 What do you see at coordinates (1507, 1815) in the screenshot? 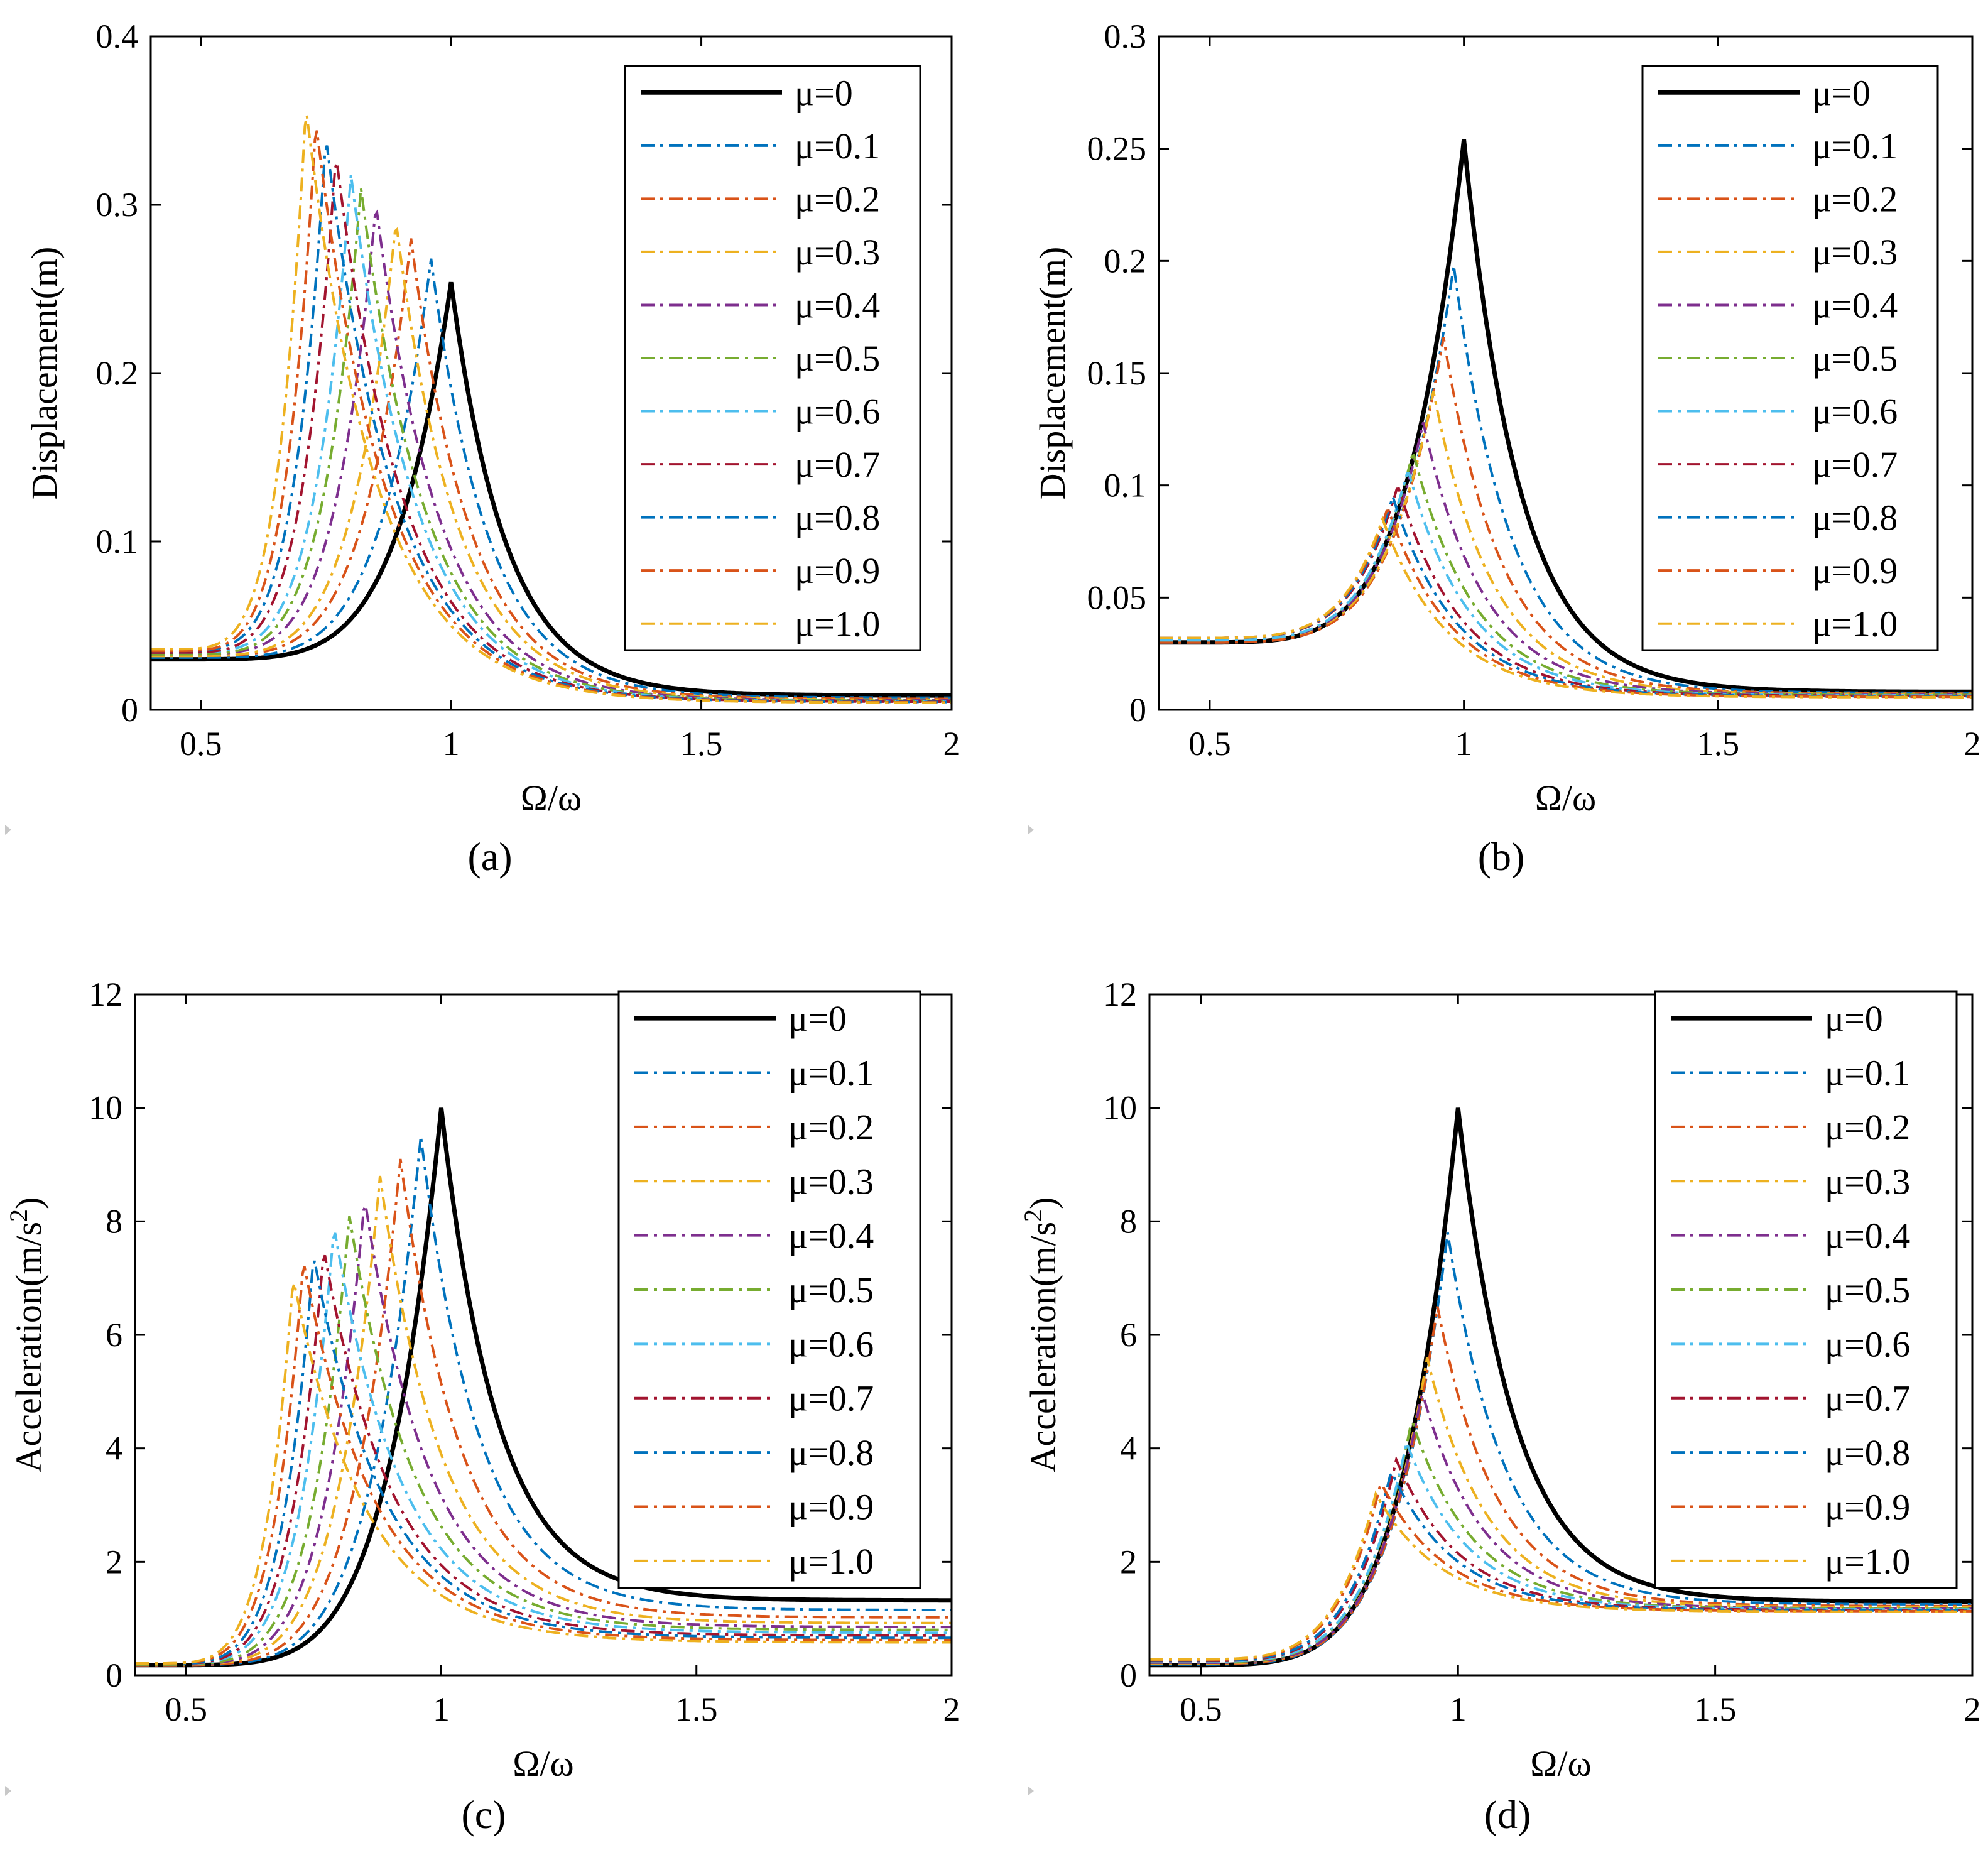
I see `caption-text: (d)` at bounding box center [1507, 1815].